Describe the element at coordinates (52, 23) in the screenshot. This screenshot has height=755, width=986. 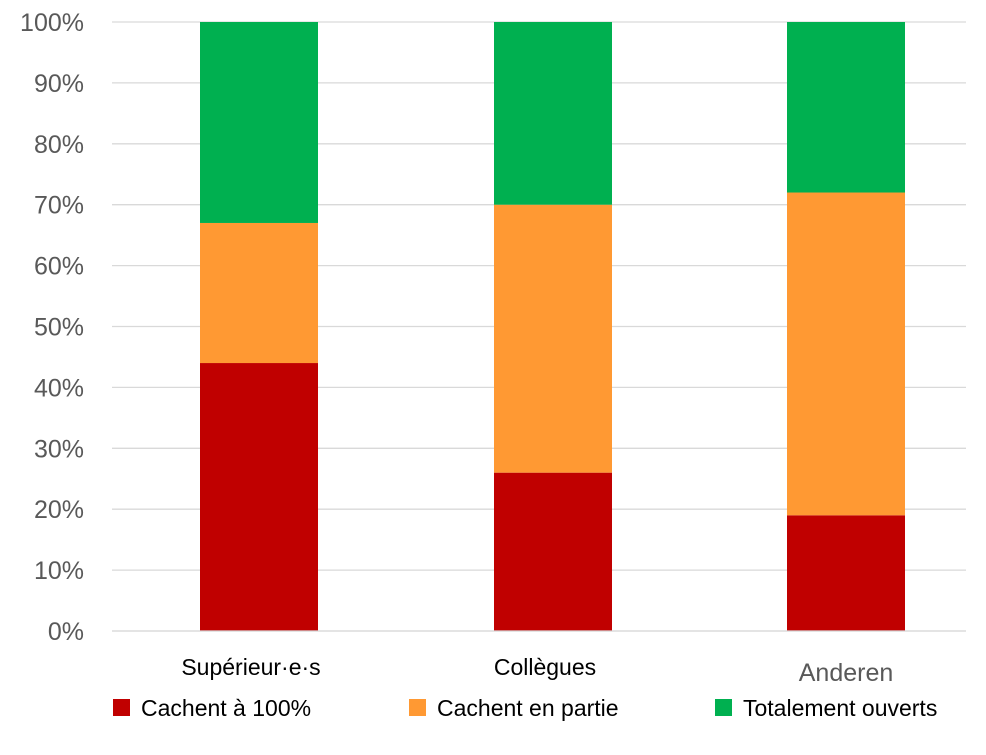
I see `y-tick-label: 100%` at that location.